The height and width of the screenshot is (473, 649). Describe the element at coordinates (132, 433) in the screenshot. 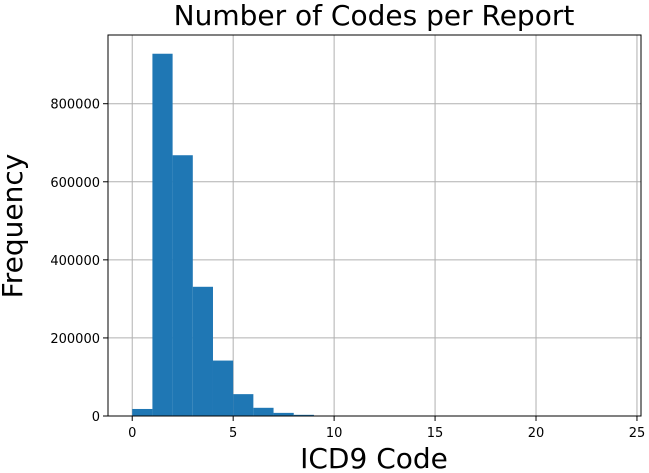

I see `x-tick-label: 0` at that location.